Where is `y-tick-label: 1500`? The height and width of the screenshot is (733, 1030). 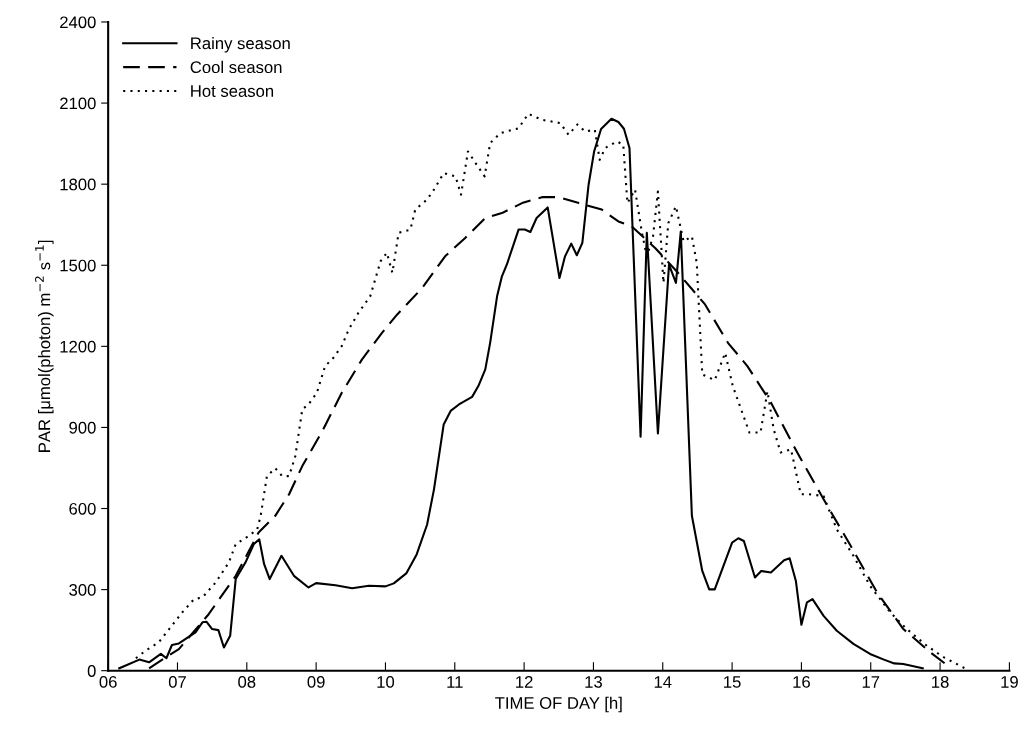
y-tick-label: 1500 is located at coordinates (78, 265).